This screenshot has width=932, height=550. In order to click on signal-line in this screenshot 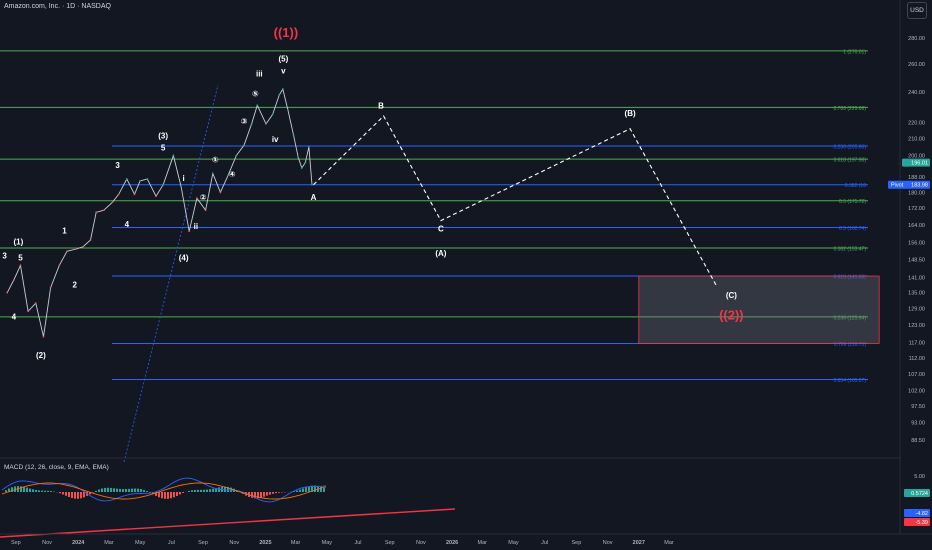, I will do `click(164, 491)`.